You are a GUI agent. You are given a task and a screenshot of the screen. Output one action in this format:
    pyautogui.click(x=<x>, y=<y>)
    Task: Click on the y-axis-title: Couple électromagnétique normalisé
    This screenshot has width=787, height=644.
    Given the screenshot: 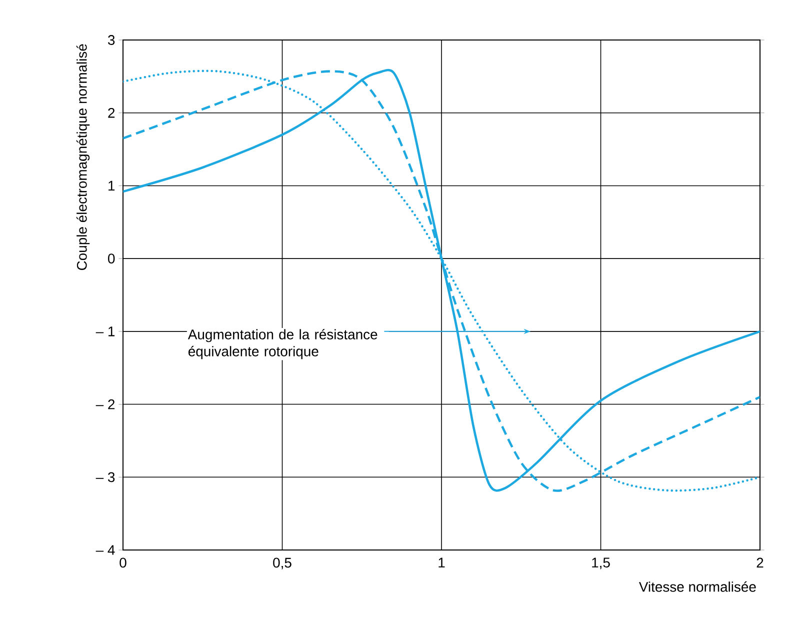 What is the action you would take?
    pyautogui.click(x=83, y=157)
    